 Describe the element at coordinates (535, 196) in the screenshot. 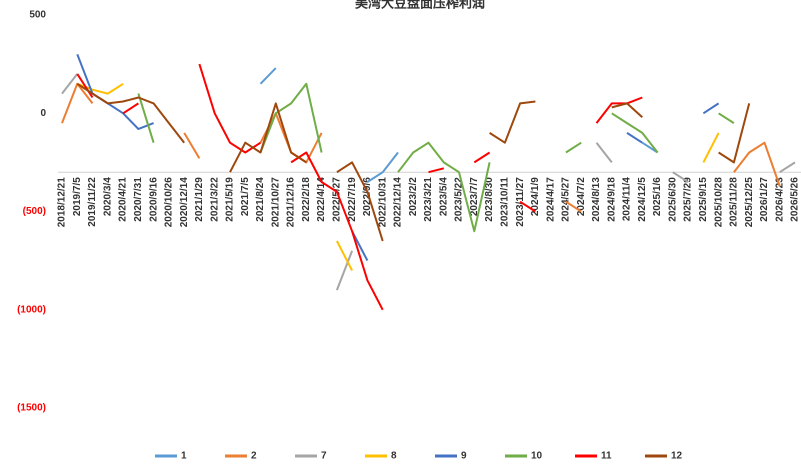

I see `x-tick-label: 2024/1/9` at that location.